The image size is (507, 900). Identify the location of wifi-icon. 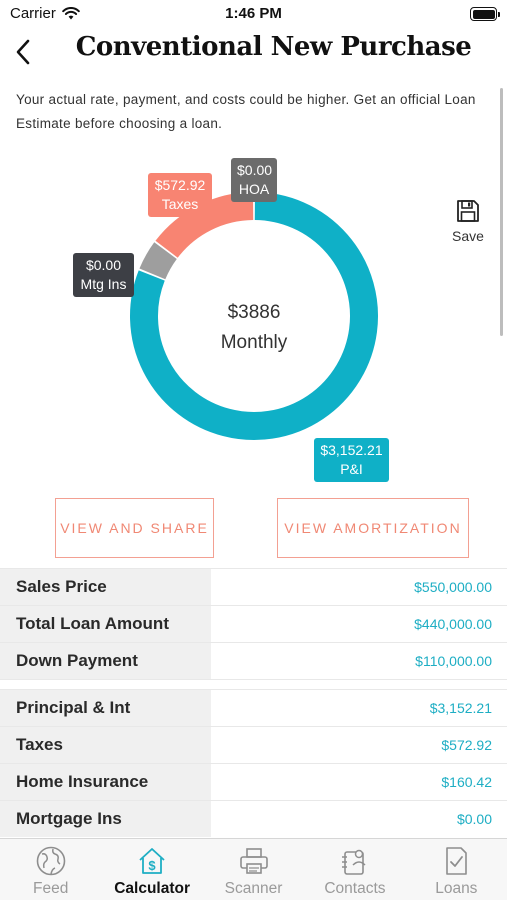
(71, 13).